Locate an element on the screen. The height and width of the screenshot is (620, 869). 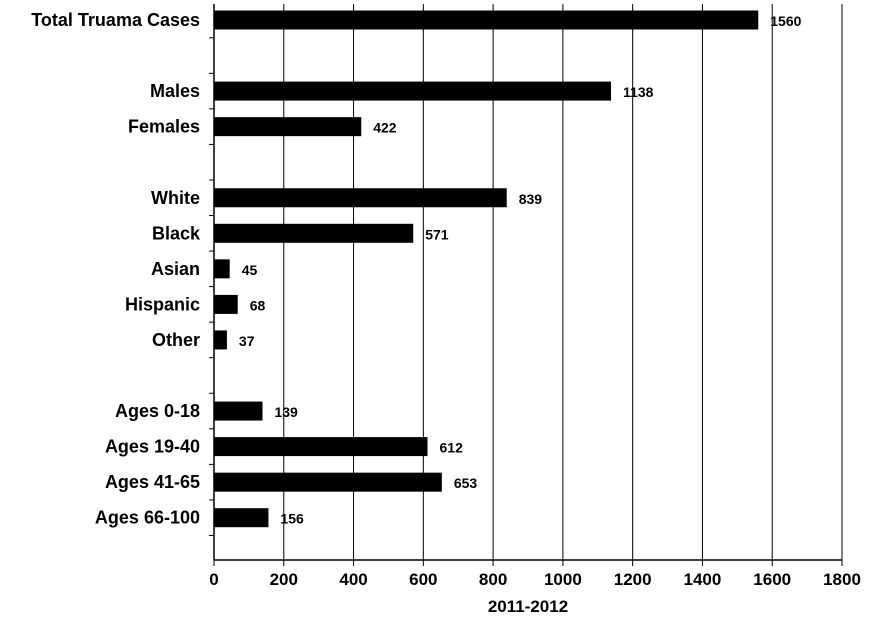
x-tick-label: 1200 is located at coordinates (633, 579).